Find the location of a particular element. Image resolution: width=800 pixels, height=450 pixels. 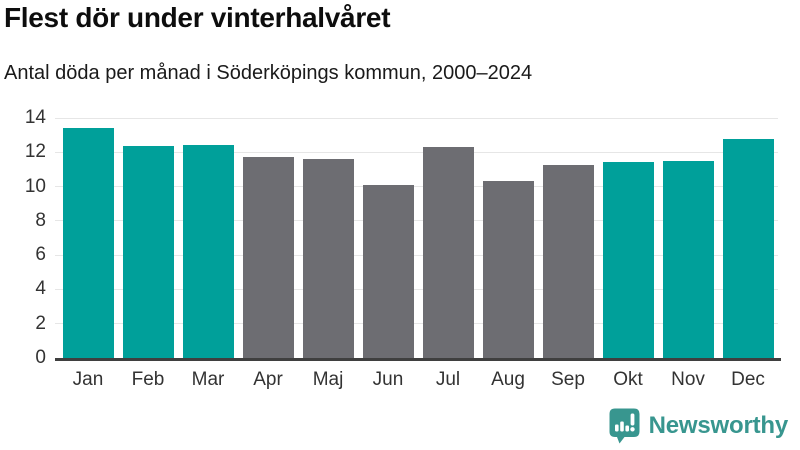

y-tick-label: 12 is located at coordinates (35, 152).